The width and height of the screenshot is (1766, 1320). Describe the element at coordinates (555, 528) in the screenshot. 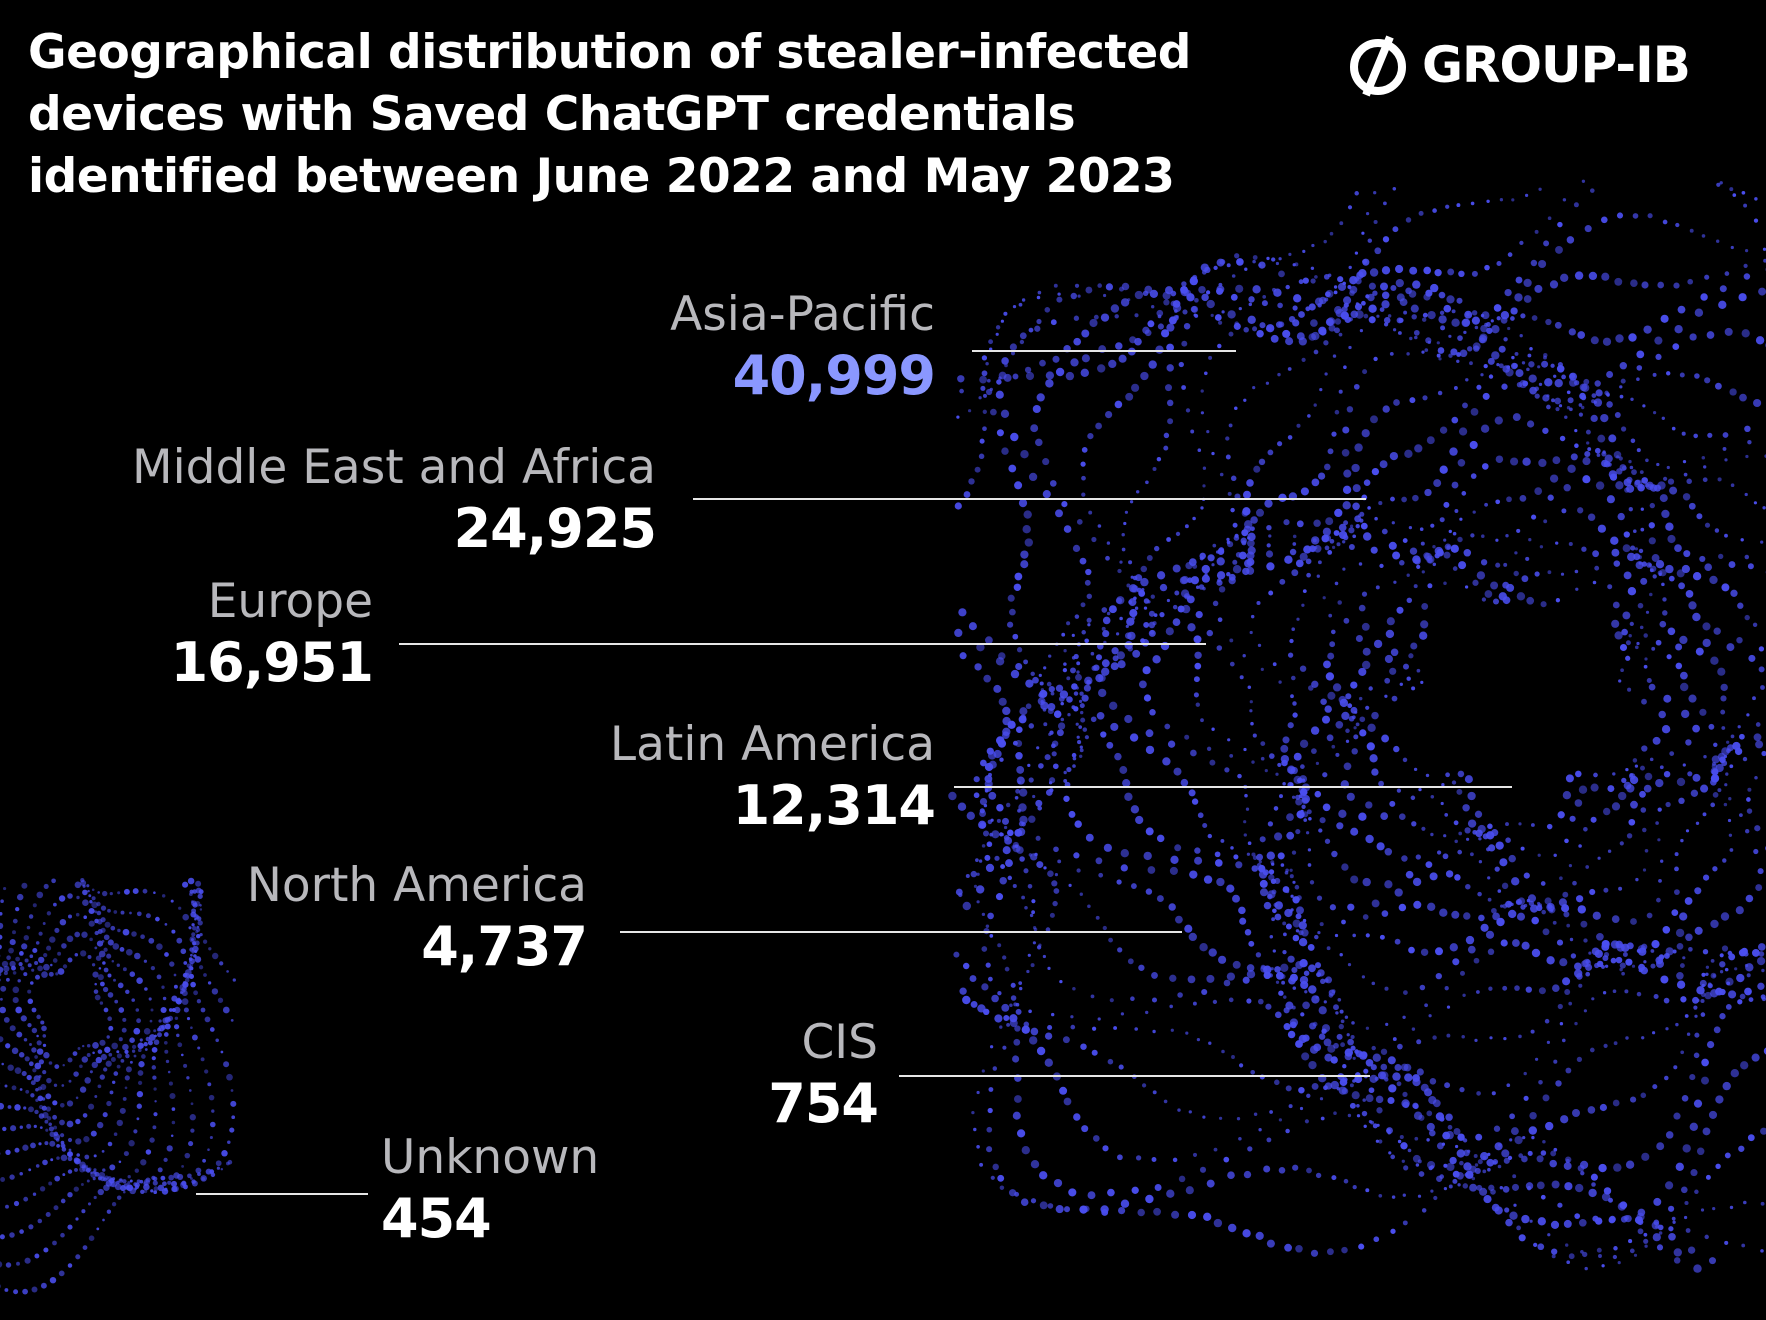

I see `region-value: 24,925` at that location.